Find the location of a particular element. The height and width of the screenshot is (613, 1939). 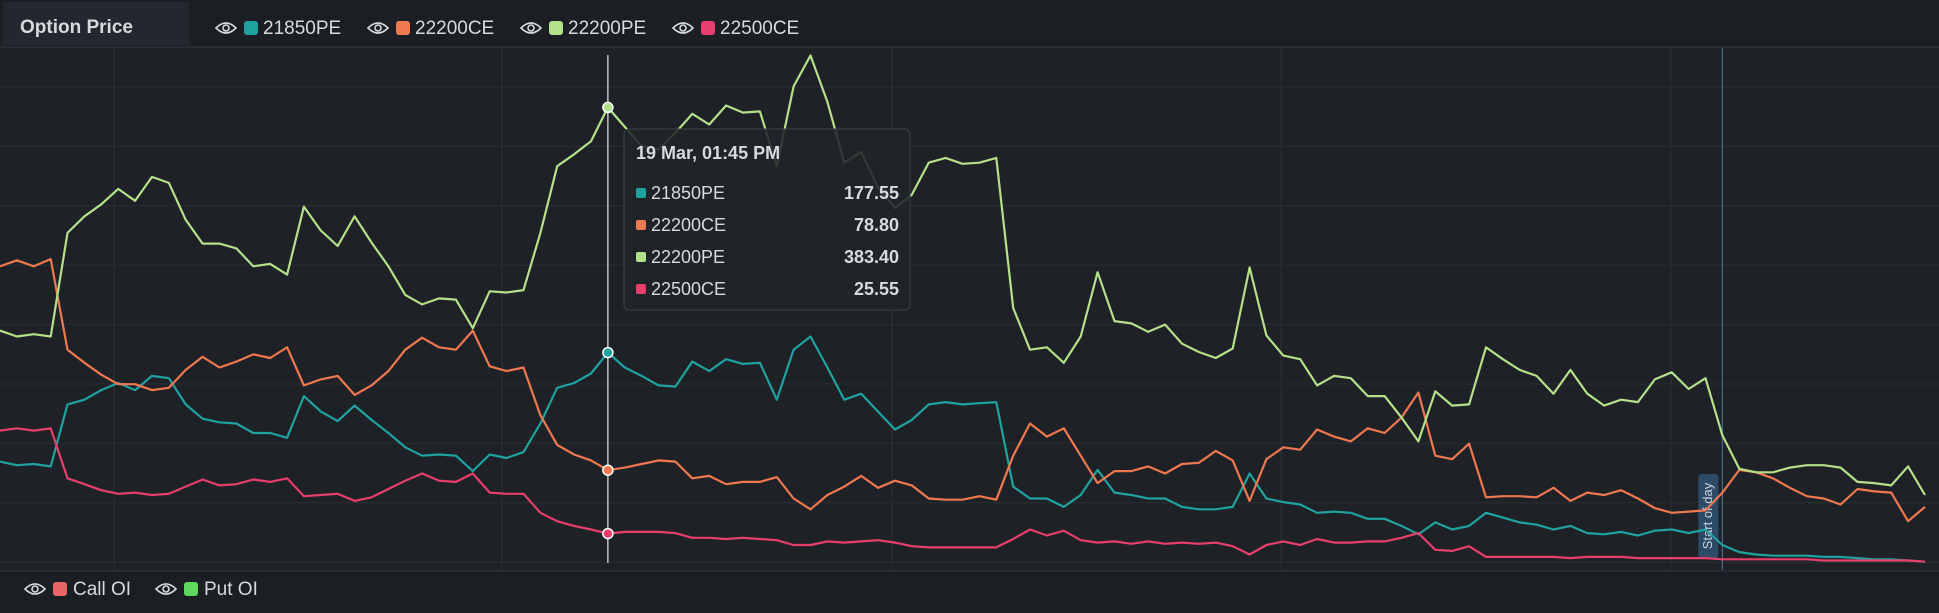

tooltip-name: 22500CE is located at coordinates (688, 289).